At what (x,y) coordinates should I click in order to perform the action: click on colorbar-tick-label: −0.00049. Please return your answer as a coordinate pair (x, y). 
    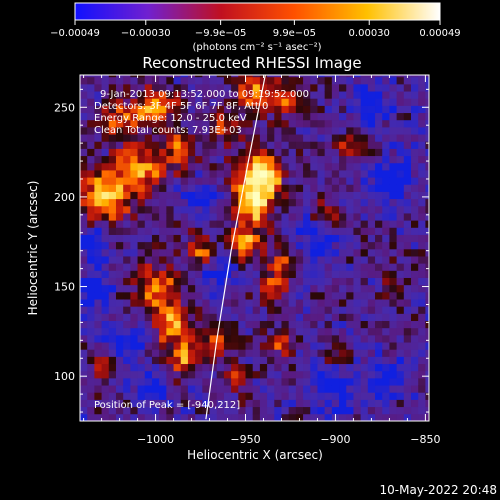
    Looking at the image, I should click on (75, 33).